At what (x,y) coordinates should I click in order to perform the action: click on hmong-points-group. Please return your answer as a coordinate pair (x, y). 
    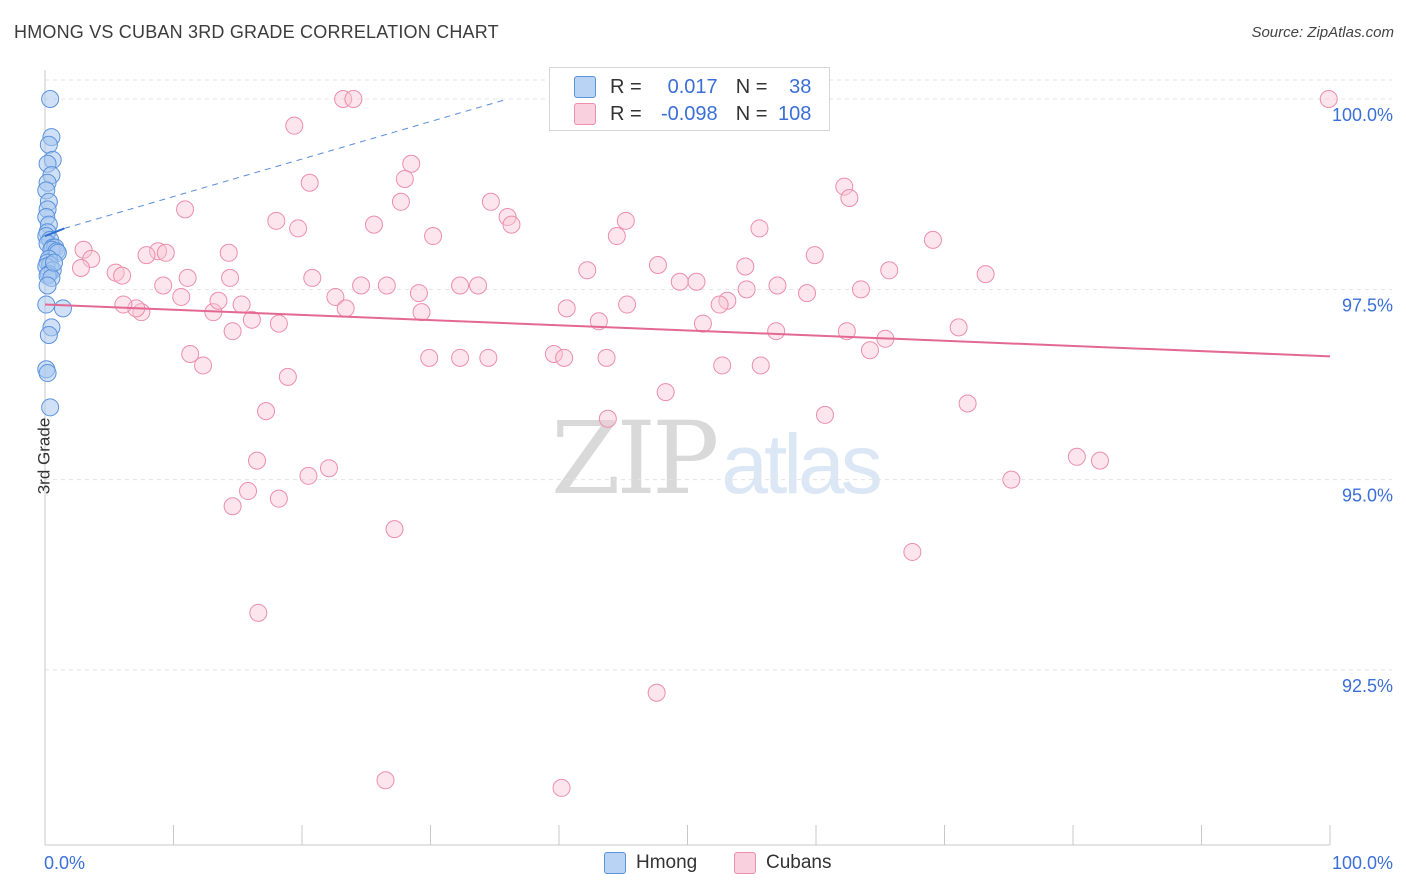
    Looking at the image, I should click on (54, 253).